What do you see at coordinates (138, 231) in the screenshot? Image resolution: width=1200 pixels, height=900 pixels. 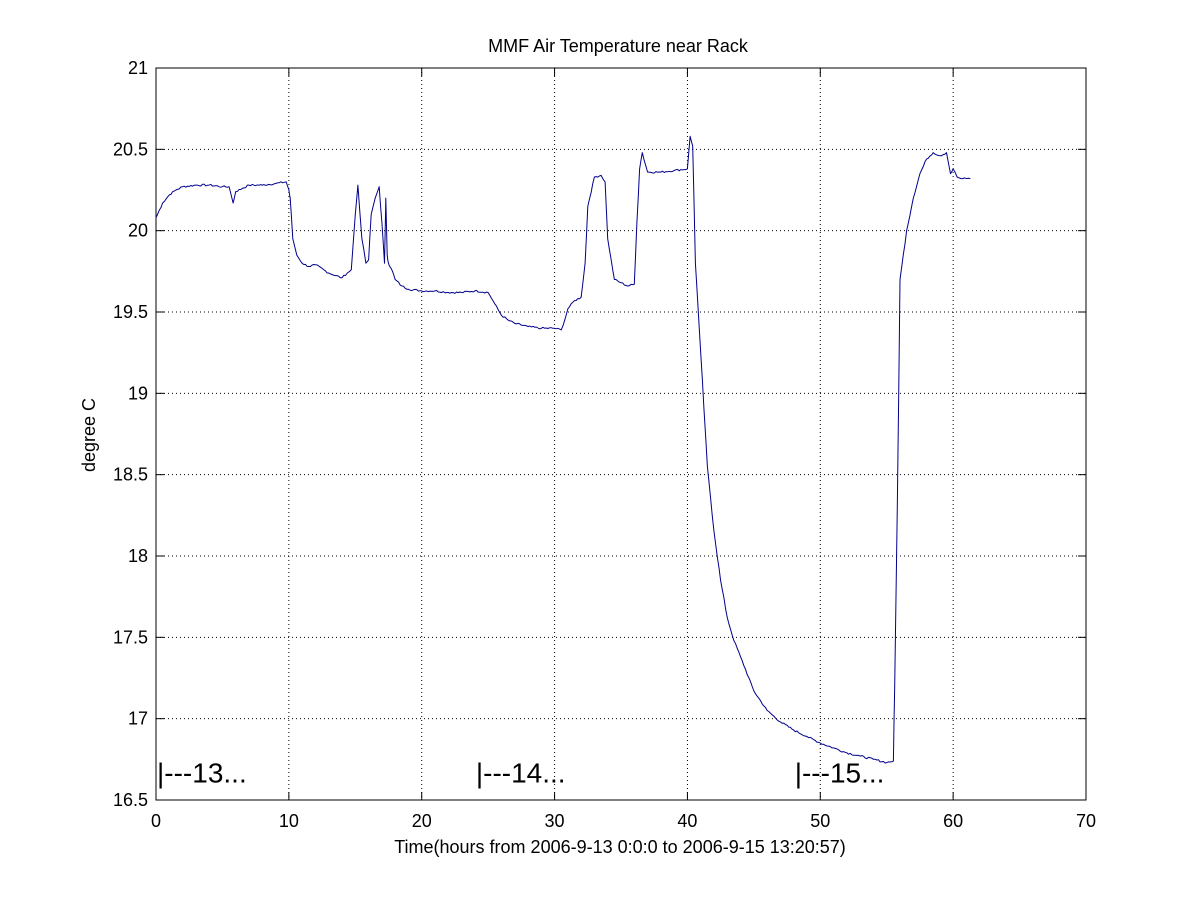 I see `y-tick-label: 20` at bounding box center [138, 231].